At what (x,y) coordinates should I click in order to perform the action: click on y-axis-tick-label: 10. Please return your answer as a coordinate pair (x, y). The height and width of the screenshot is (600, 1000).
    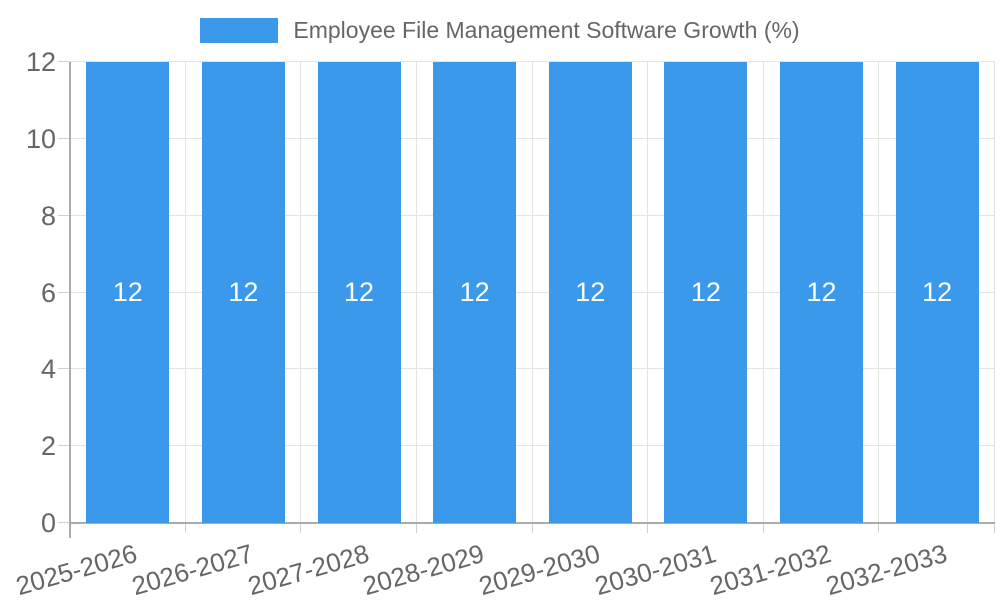
    Looking at the image, I should click on (40, 138).